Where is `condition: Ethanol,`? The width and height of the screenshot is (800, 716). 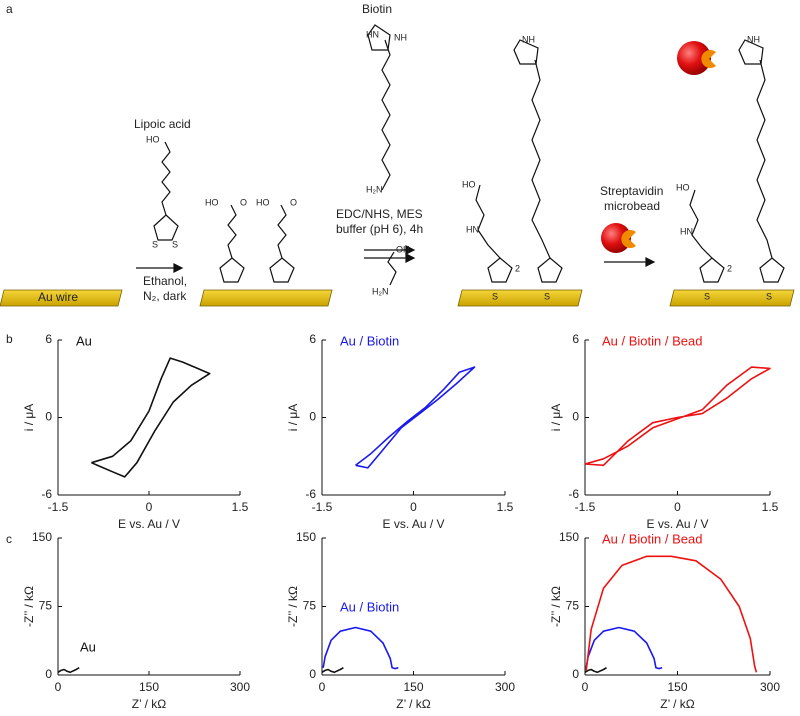
condition: Ethanol, is located at coordinates (165, 281).